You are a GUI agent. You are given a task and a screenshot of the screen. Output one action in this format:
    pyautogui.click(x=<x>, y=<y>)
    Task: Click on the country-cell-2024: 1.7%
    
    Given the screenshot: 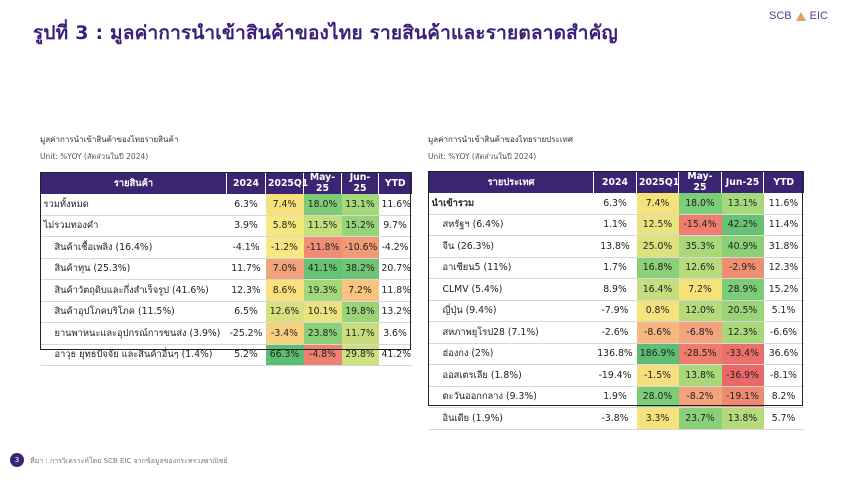 What is the action you would take?
    pyautogui.click(x=615, y=268)
    